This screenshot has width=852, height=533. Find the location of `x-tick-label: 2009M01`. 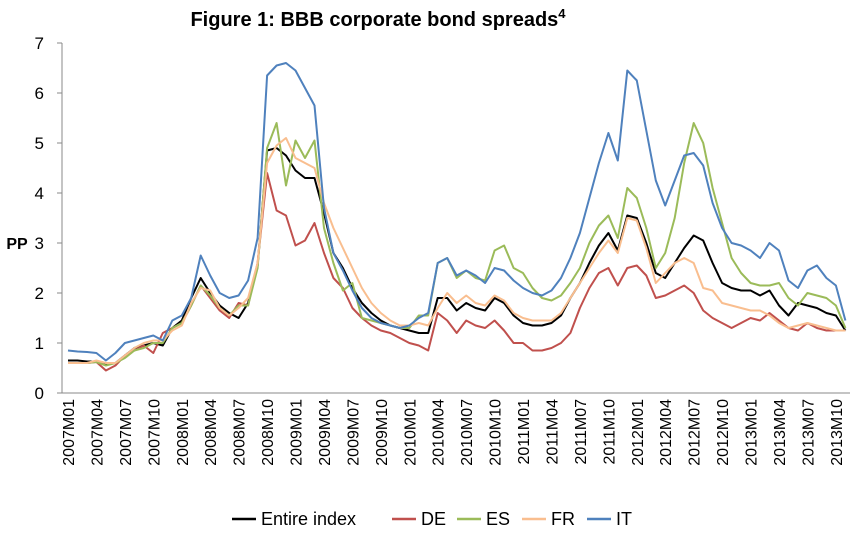

x-tick-label: 2009M01 is located at coordinates (297, 432).